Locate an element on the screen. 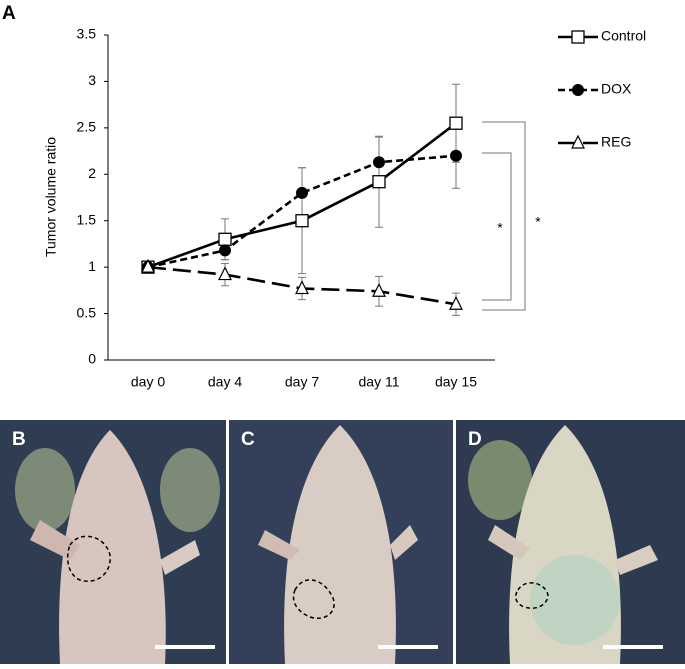 Image resolution: width=685 pixels, height=669 pixels. panel-label: C is located at coordinates (248, 439).